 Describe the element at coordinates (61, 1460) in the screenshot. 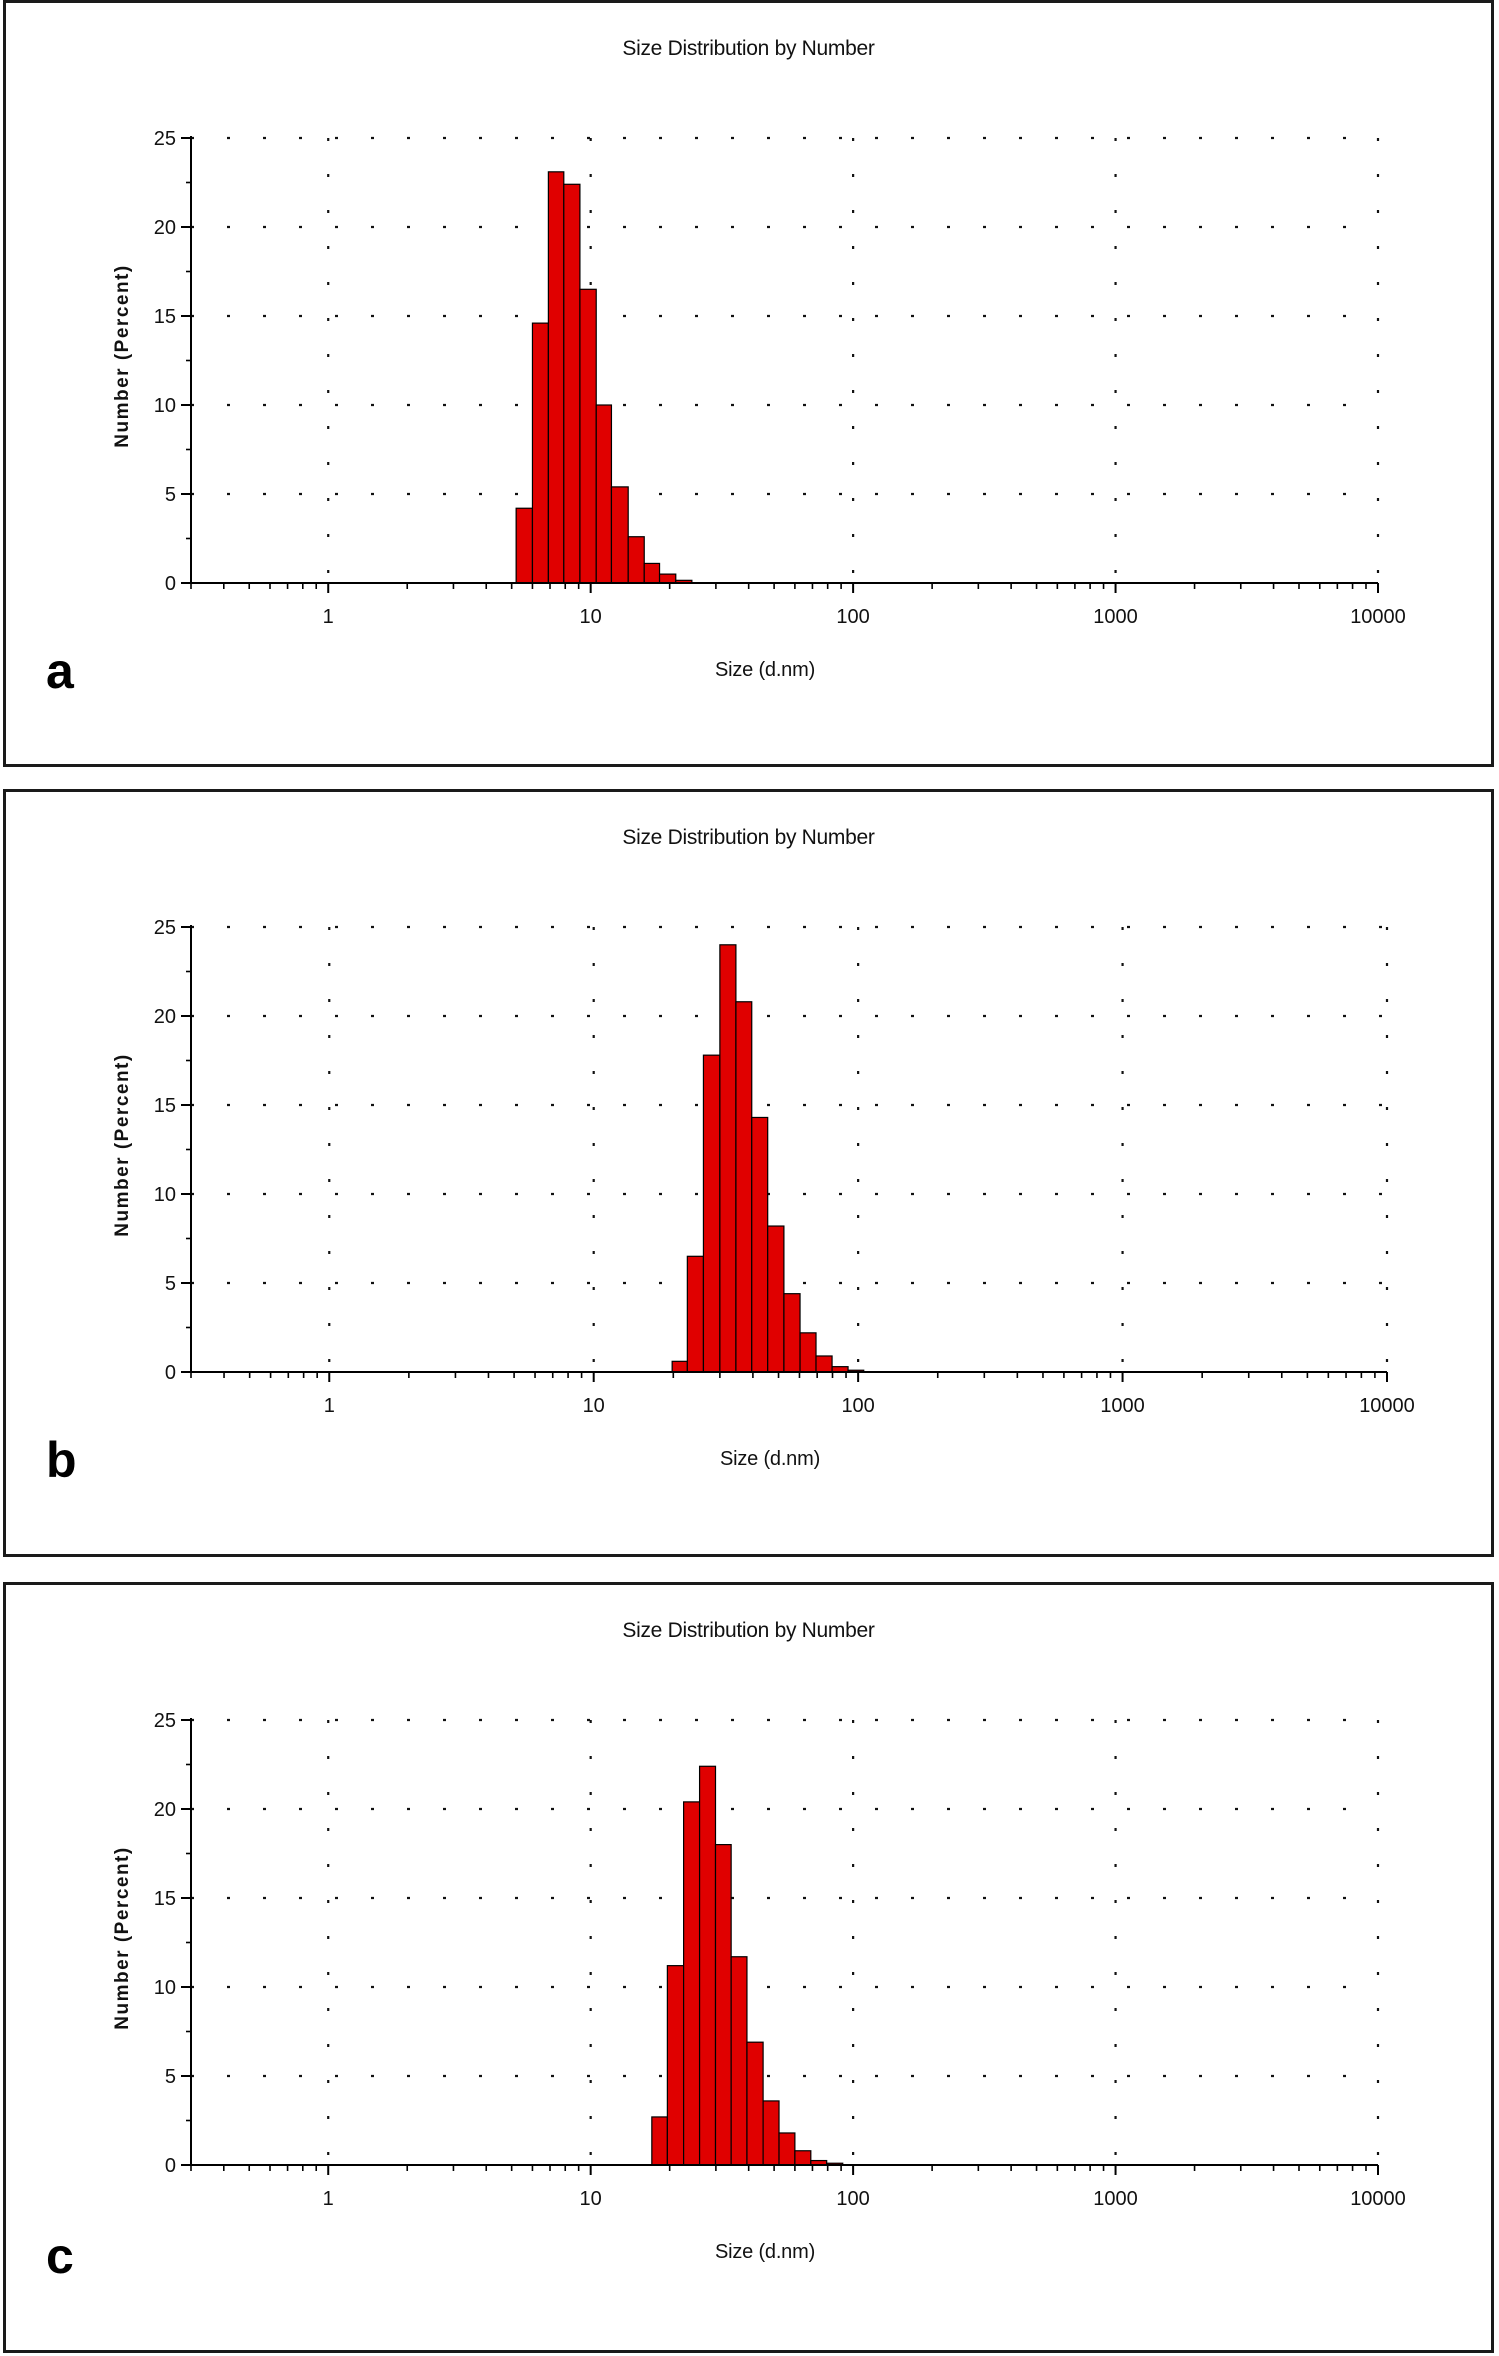

I see `panel-label: b` at that location.